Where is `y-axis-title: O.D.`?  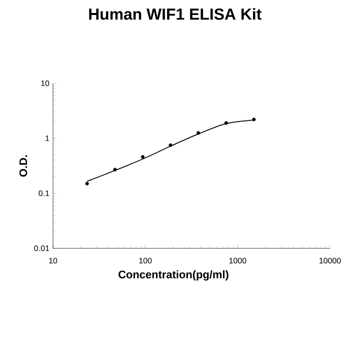 y-axis-title: O.D. is located at coordinates (23, 166).